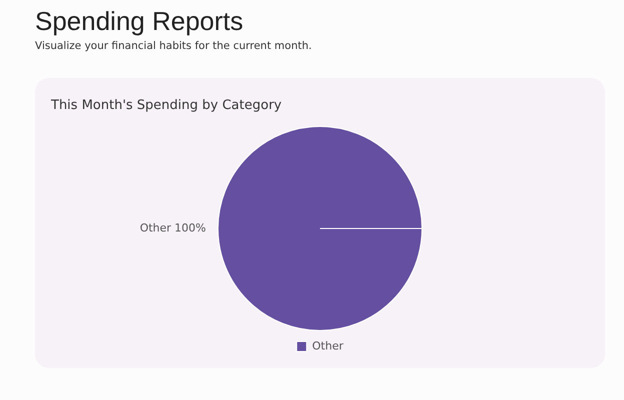 The width and height of the screenshot is (624, 400). Describe the element at coordinates (139, 21) in the screenshot. I see `chart-title: Spending Reports` at that location.